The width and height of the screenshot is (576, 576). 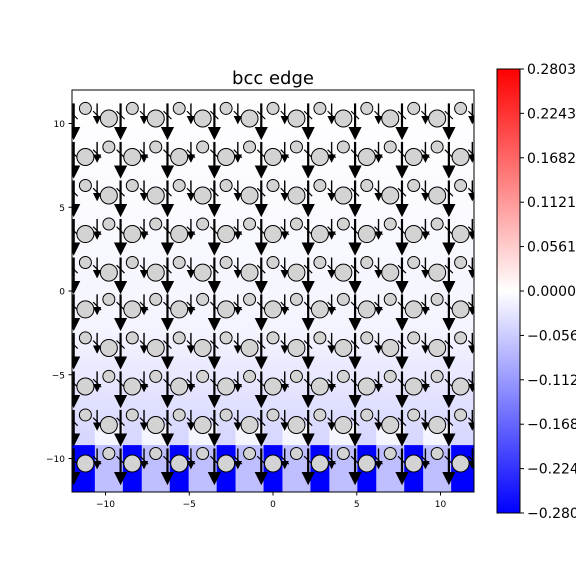 What do you see at coordinates (357, 505) in the screenshot?
I see `x-tick-label: 5` at bounding box center [357, 505].